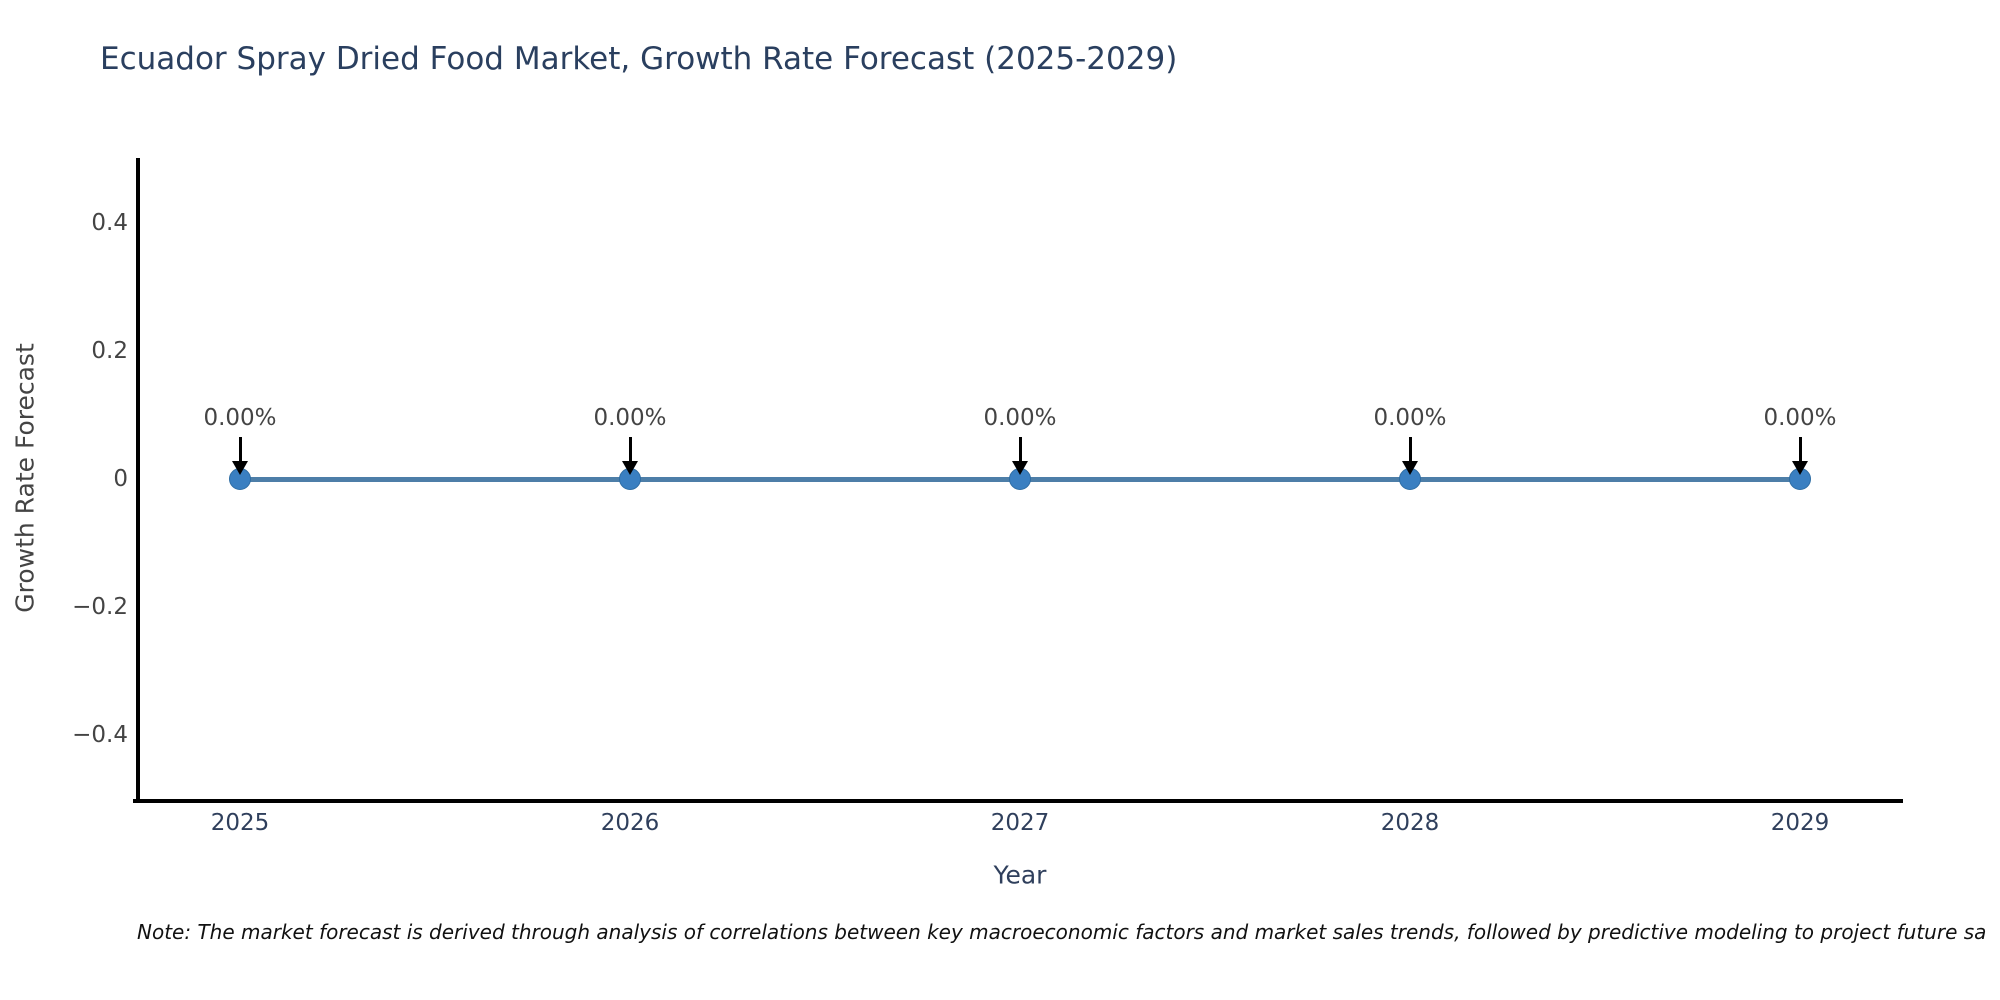  What do you see at coordinates (630, 823) in the screenshot?
I see `x-tick-label: 2026` at bounding box center [630, 823].